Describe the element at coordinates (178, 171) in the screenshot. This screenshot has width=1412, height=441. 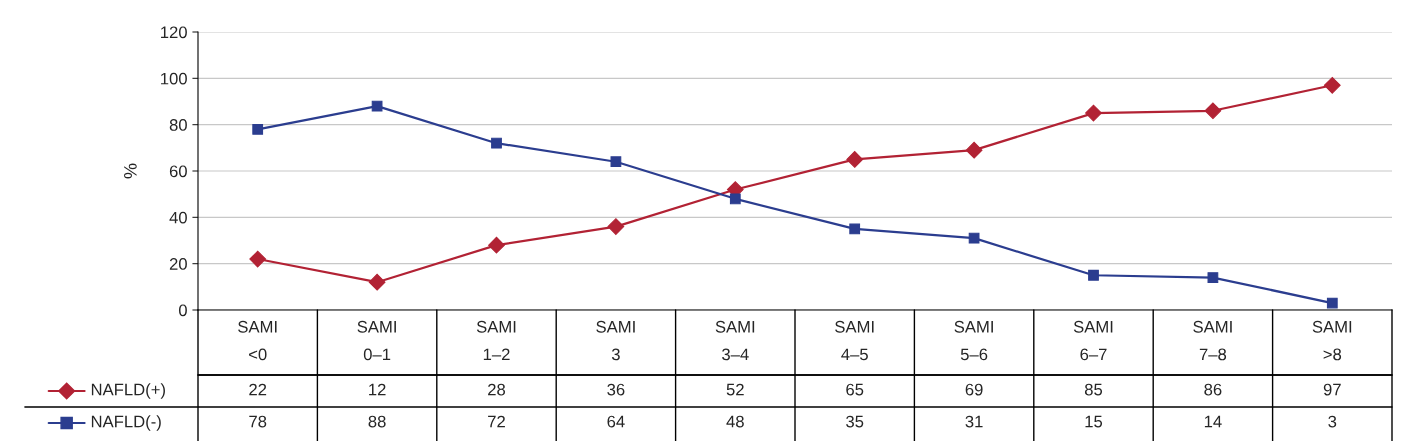
I see `y-tick-label: 60` at that location.